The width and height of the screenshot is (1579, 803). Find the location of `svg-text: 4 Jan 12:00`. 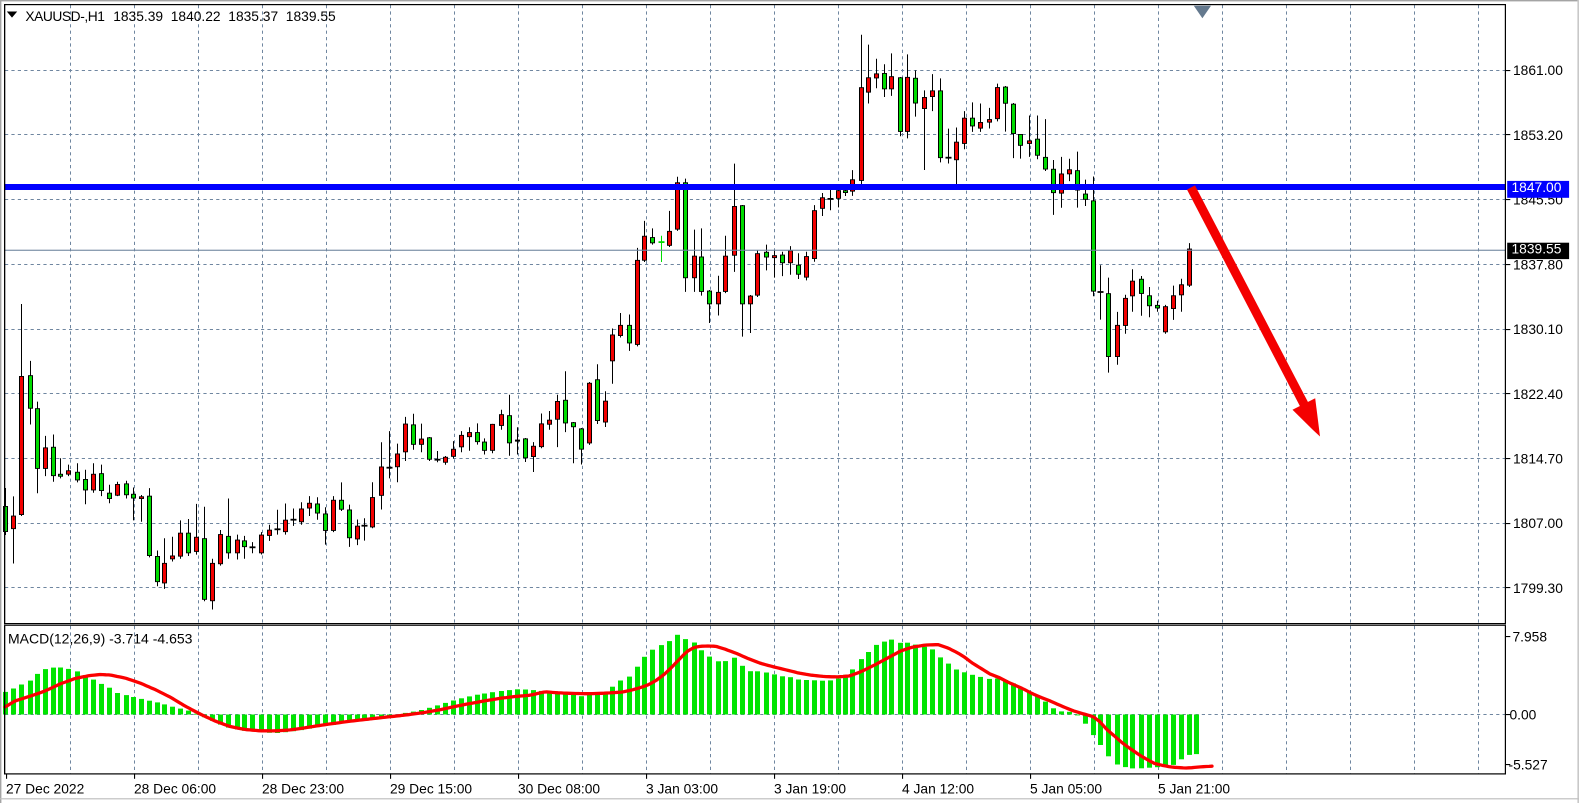

svg-text: 4 Jan 12:00 is located at coordinates (938, 789).